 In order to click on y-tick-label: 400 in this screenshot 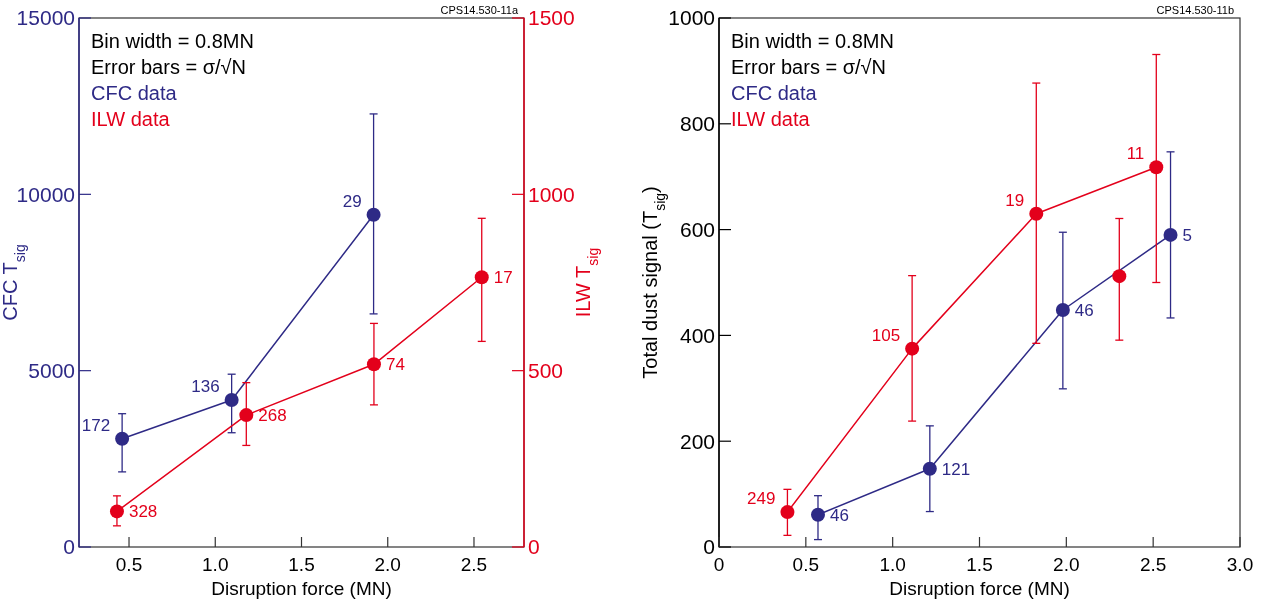, I will do `click(697, 335)`.